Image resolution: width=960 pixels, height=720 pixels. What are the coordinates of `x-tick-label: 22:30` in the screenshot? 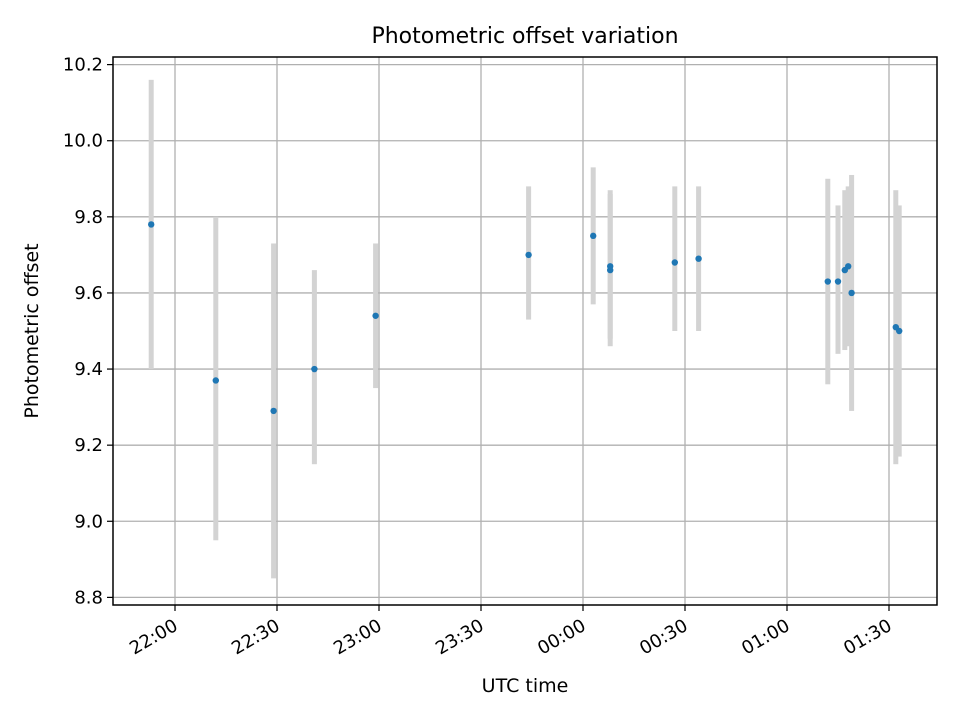 It's located at (255, 637).